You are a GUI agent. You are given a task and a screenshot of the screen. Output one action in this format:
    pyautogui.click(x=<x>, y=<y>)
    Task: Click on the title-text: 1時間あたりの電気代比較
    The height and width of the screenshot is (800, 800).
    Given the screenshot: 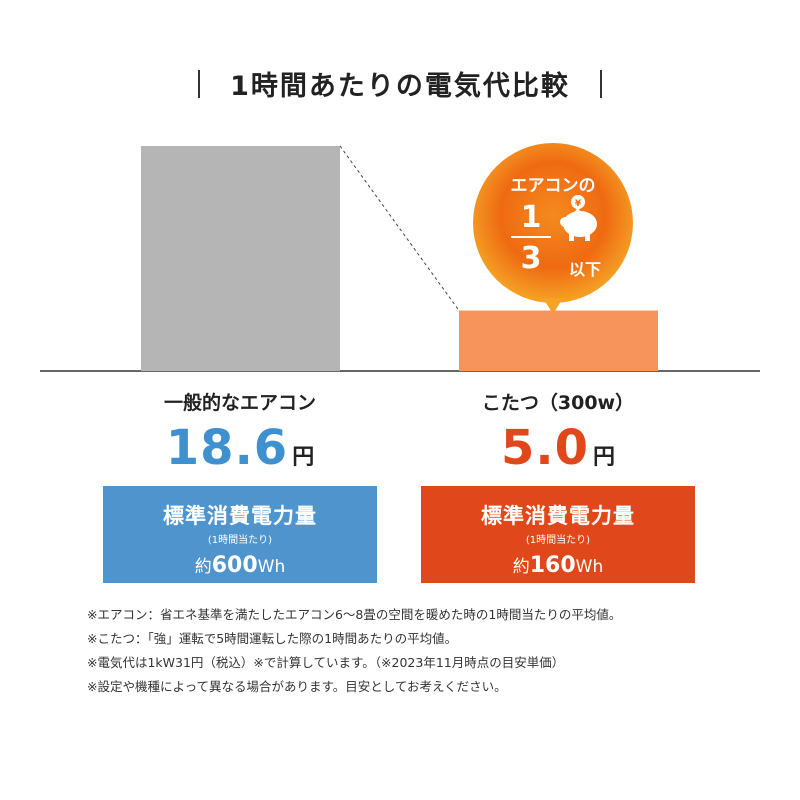 What is the action you would take?
    pyautogui.click(x=400, y=86)
    